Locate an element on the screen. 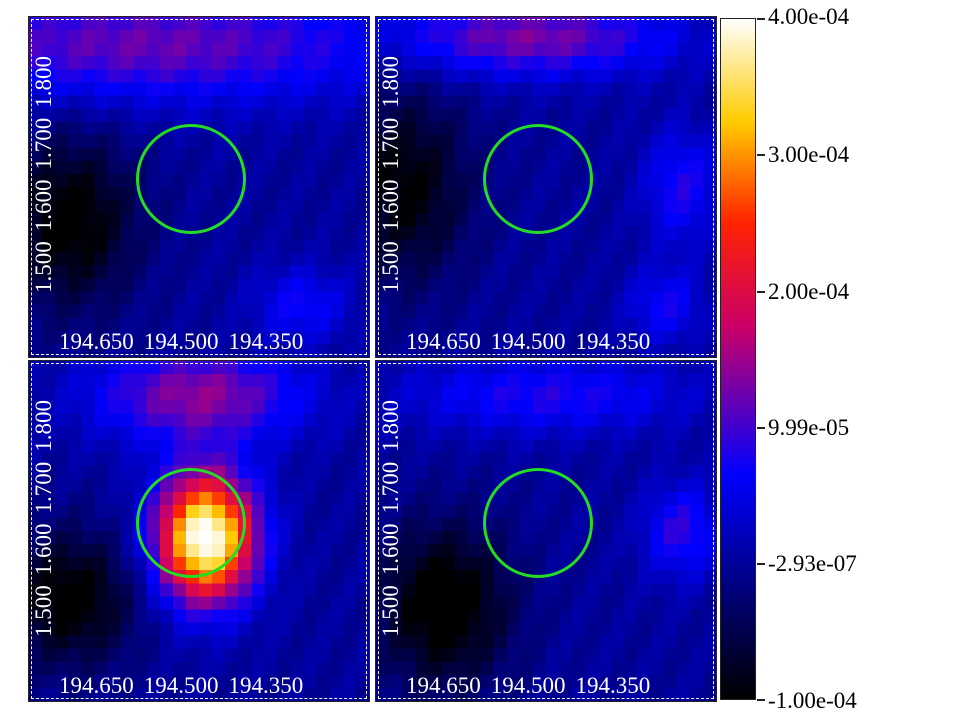 The height and width of the screenshot is (720, 955). colorbar-tick-label: 2.00e-04 is located at coordinates (809, 291).